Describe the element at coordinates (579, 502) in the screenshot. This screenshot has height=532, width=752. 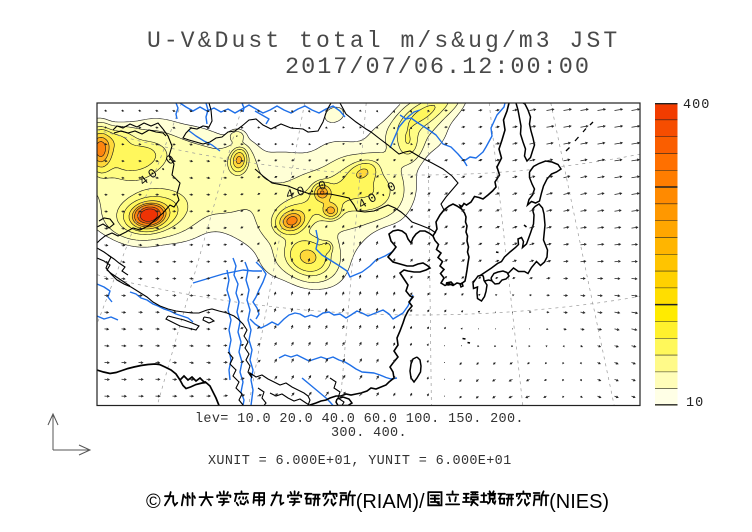
I see `svg-text: (NIES)` at that location.